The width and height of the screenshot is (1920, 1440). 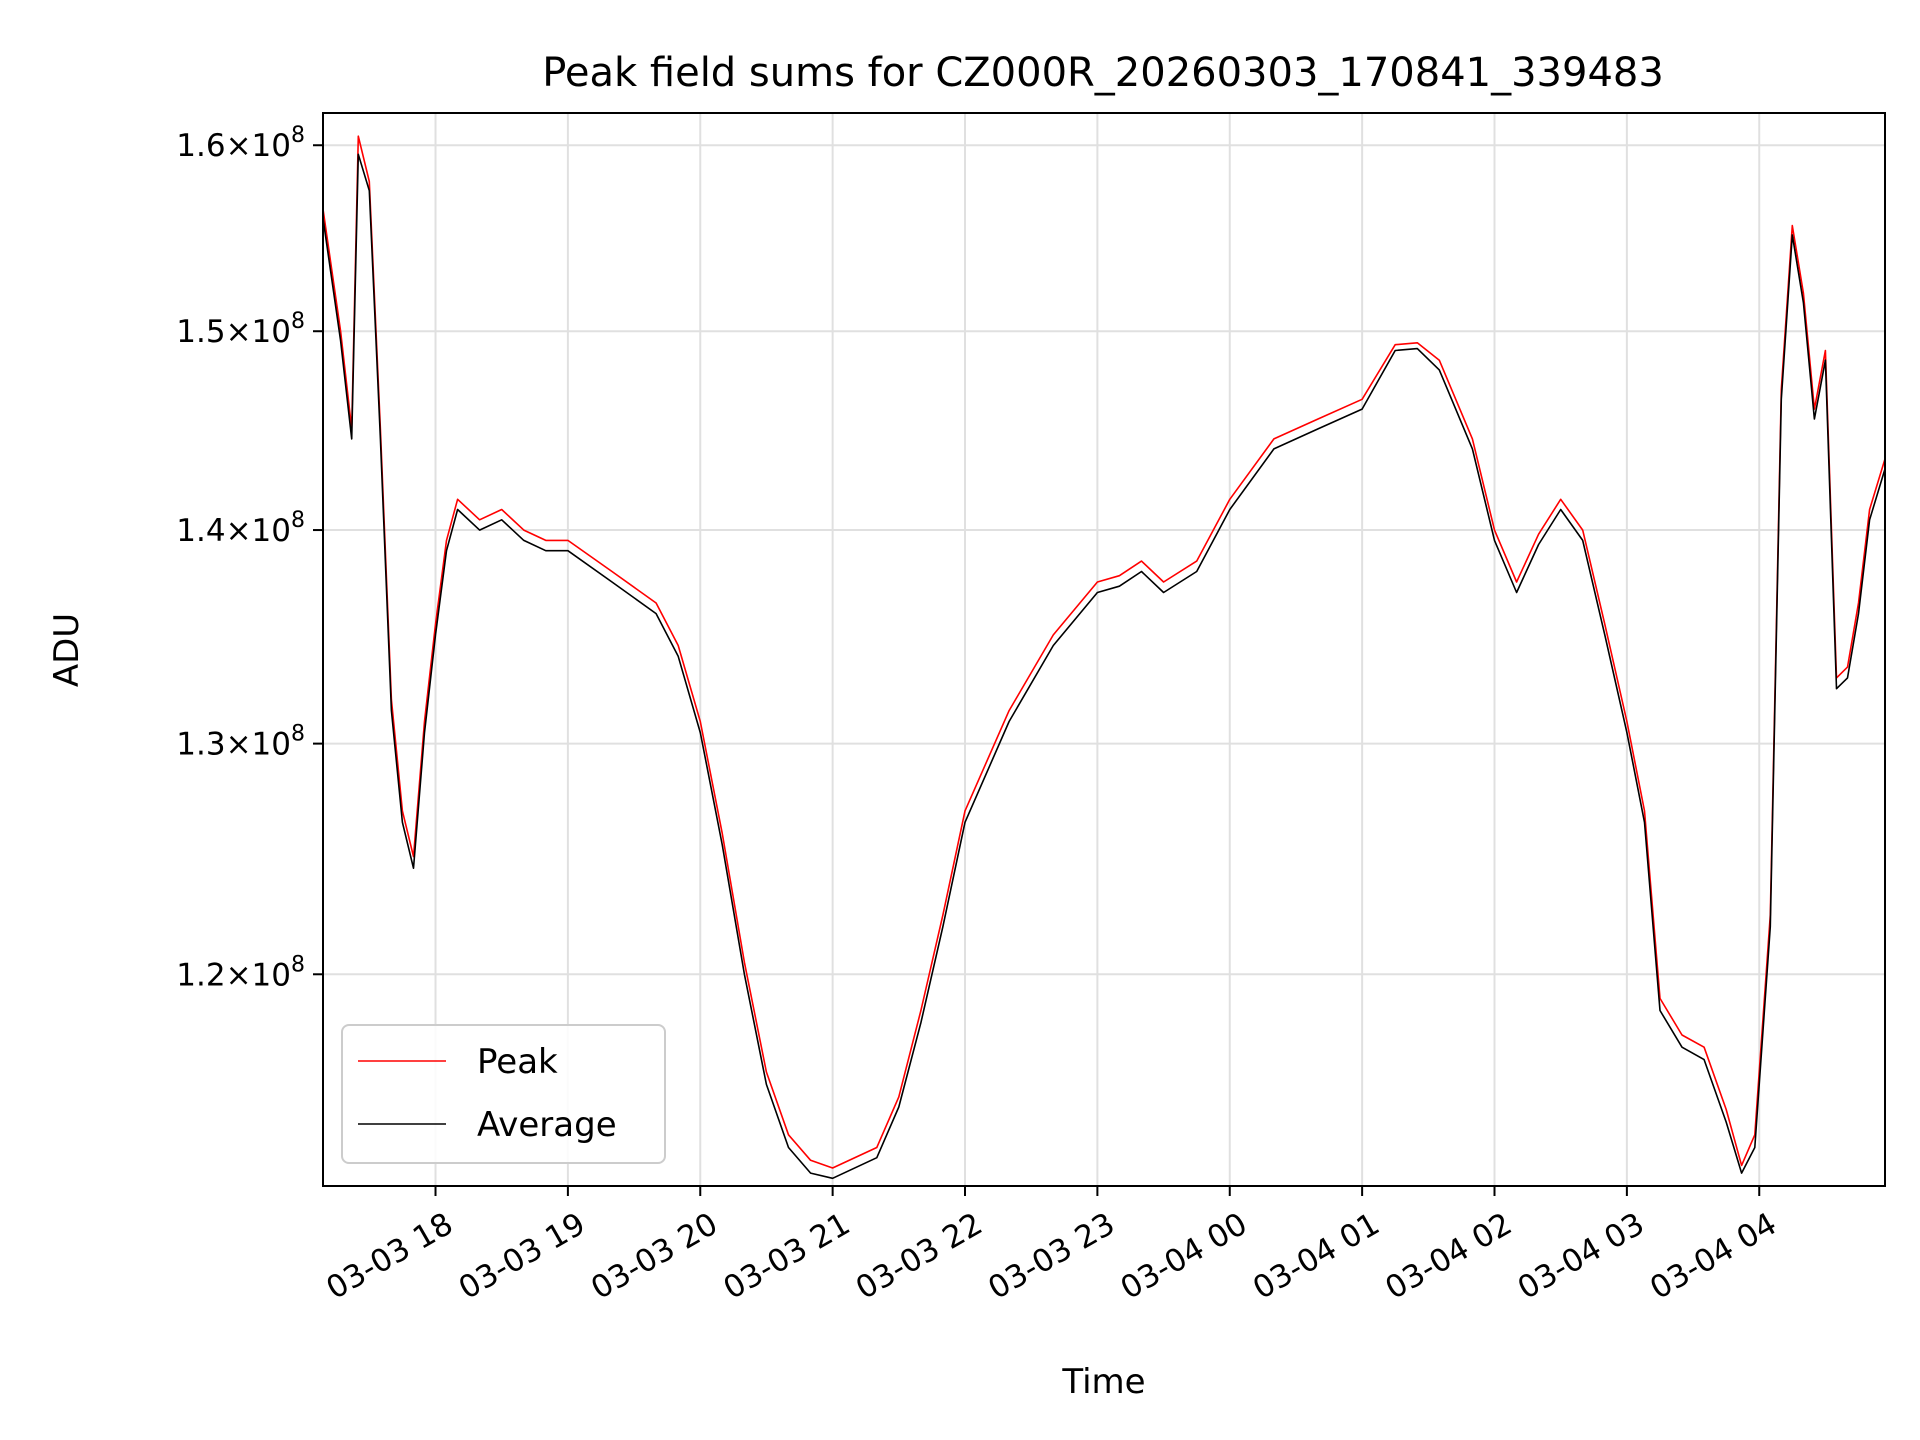 I want to click on y-tick-label: 1.2×108, so click(x=240, y=972).